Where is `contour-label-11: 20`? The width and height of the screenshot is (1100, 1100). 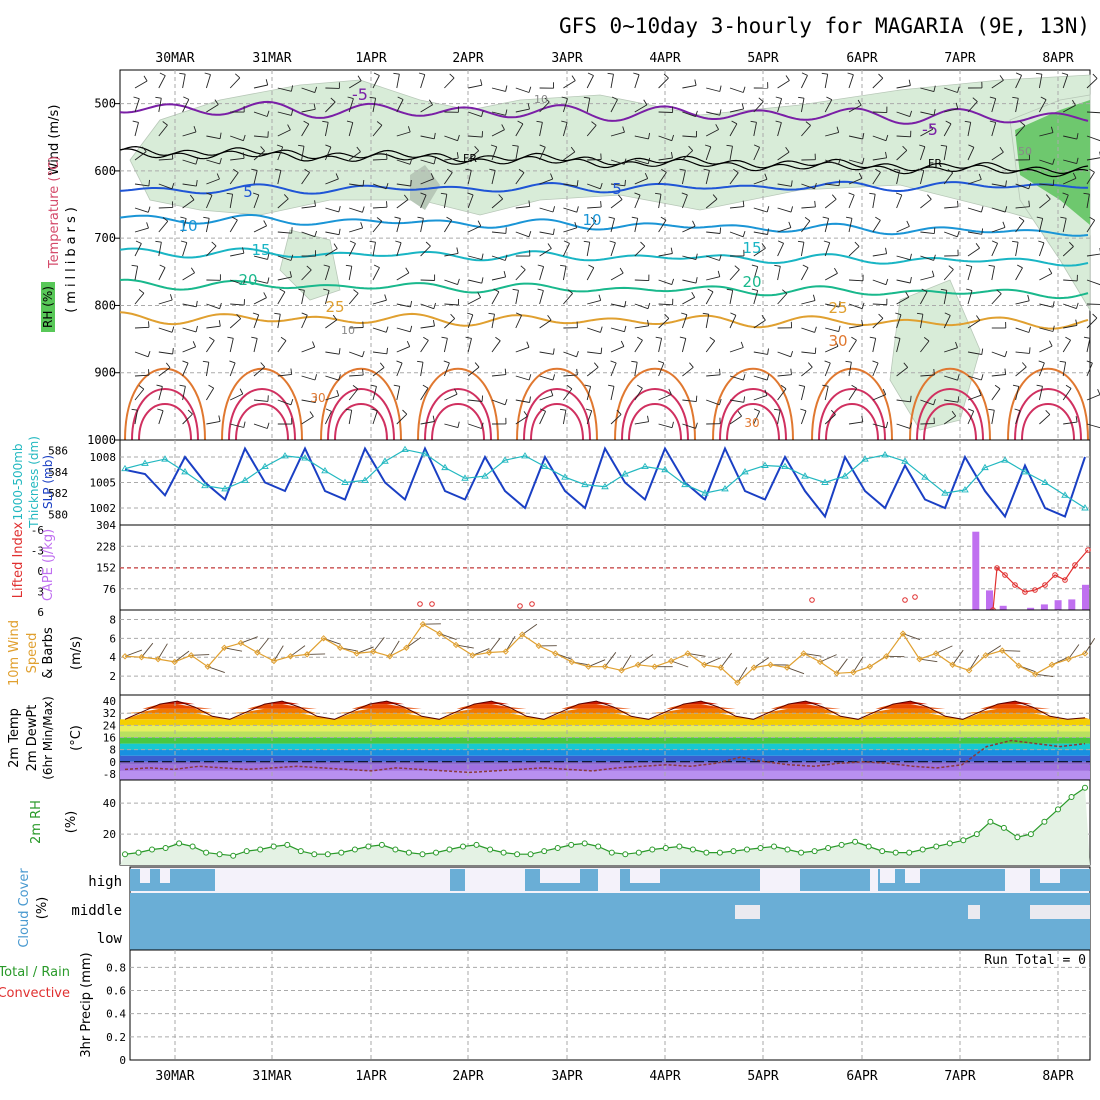 contour-label-11: 20 is located at coordinates (751, 282).